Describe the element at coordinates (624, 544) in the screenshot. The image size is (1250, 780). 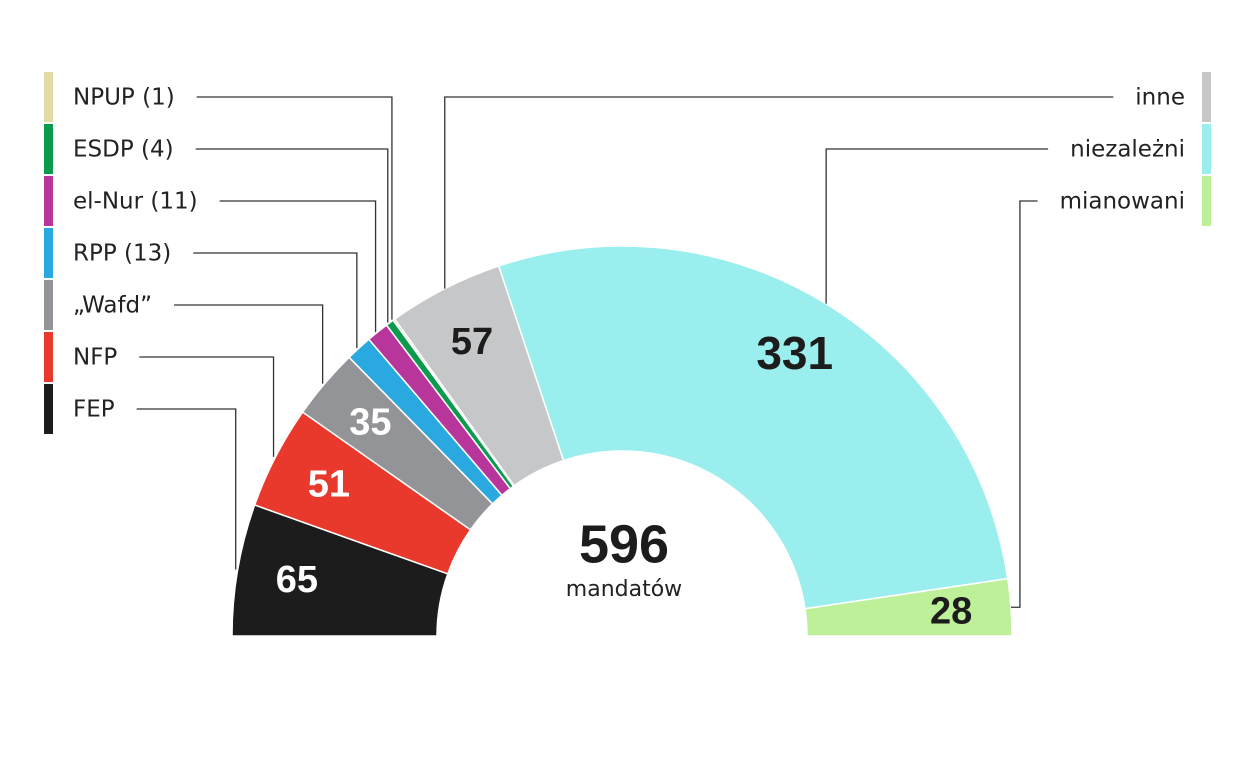
I see `total-value: 596` at that location.